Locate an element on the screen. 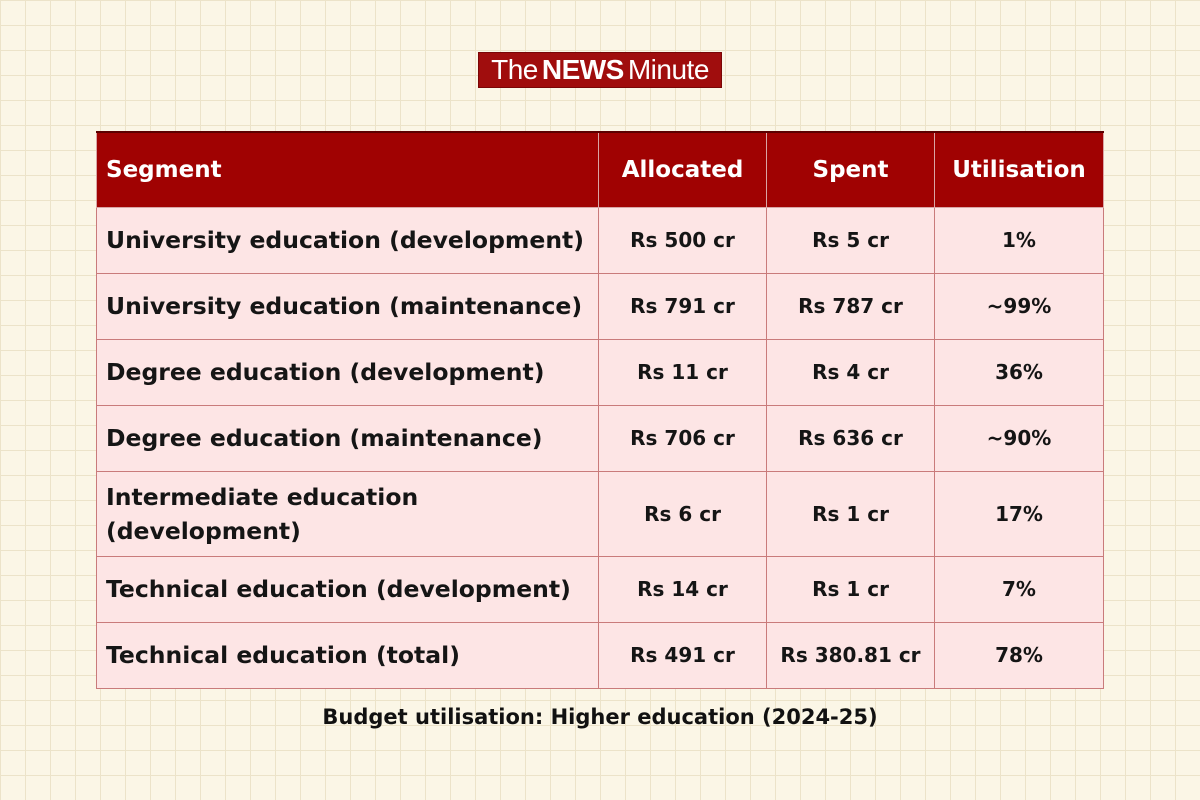  utilisation-cell: 17% is located at coordinates (1019, 513).